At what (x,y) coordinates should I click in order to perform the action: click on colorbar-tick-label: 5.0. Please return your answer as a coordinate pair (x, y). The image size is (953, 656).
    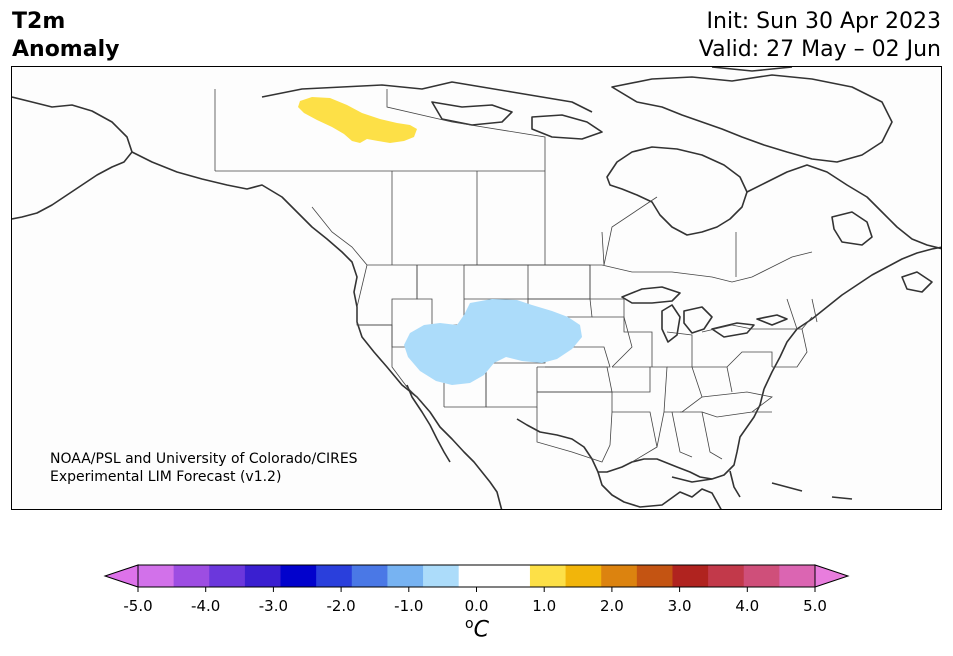
    Looking at the image, I should click on (815, 606).